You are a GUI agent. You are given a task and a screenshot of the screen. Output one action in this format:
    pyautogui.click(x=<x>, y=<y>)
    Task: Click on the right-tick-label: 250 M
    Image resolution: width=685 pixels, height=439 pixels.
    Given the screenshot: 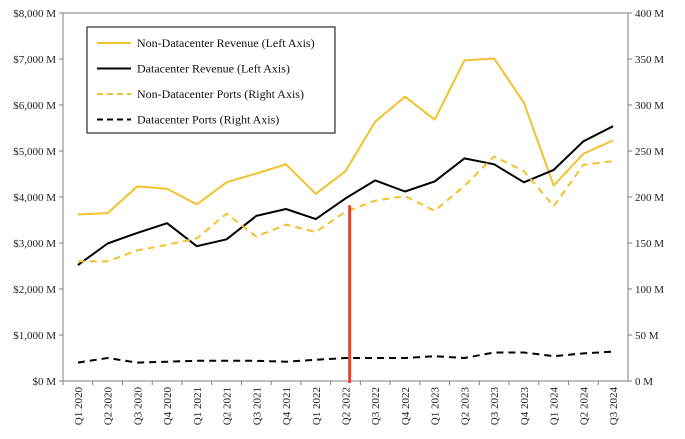 What is the action you would take?
    pyautogui.click(x=649, y=152)
    